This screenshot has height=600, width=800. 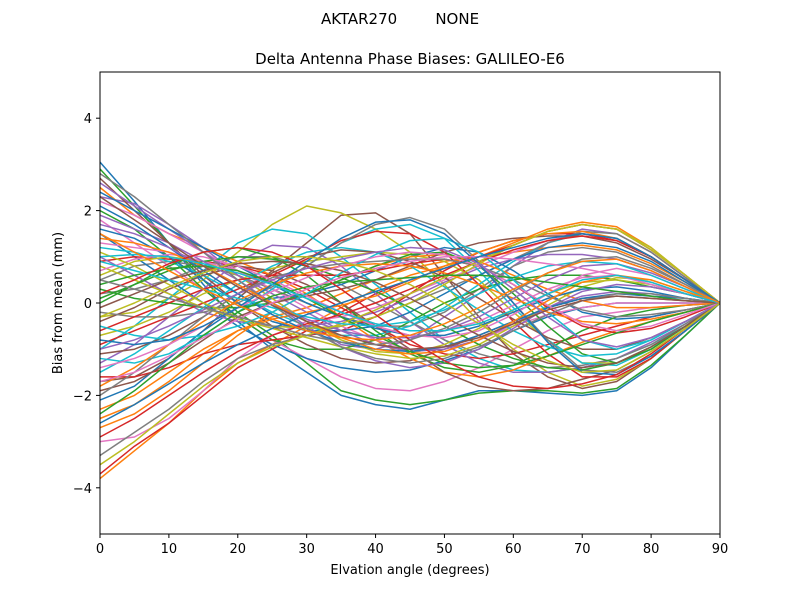 I want to click on y-tick-label: 0, so click(x=88, y=304).